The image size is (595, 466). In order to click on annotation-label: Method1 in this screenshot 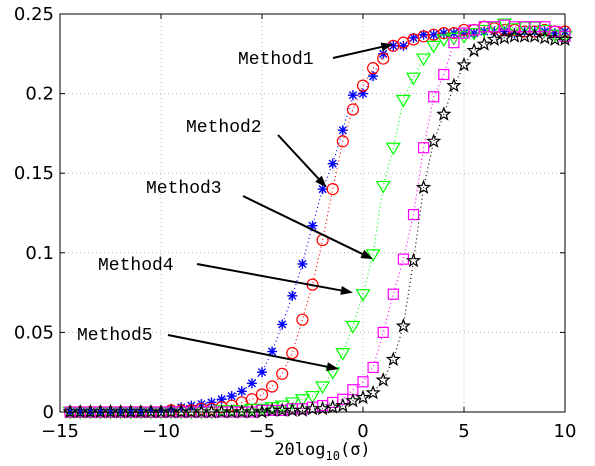, I will do `click(276, 60)`.